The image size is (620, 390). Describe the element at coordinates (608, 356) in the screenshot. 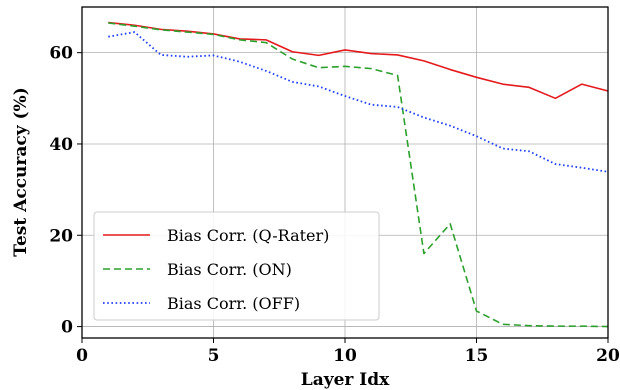

I see `x-tick-label: 20` at that location.